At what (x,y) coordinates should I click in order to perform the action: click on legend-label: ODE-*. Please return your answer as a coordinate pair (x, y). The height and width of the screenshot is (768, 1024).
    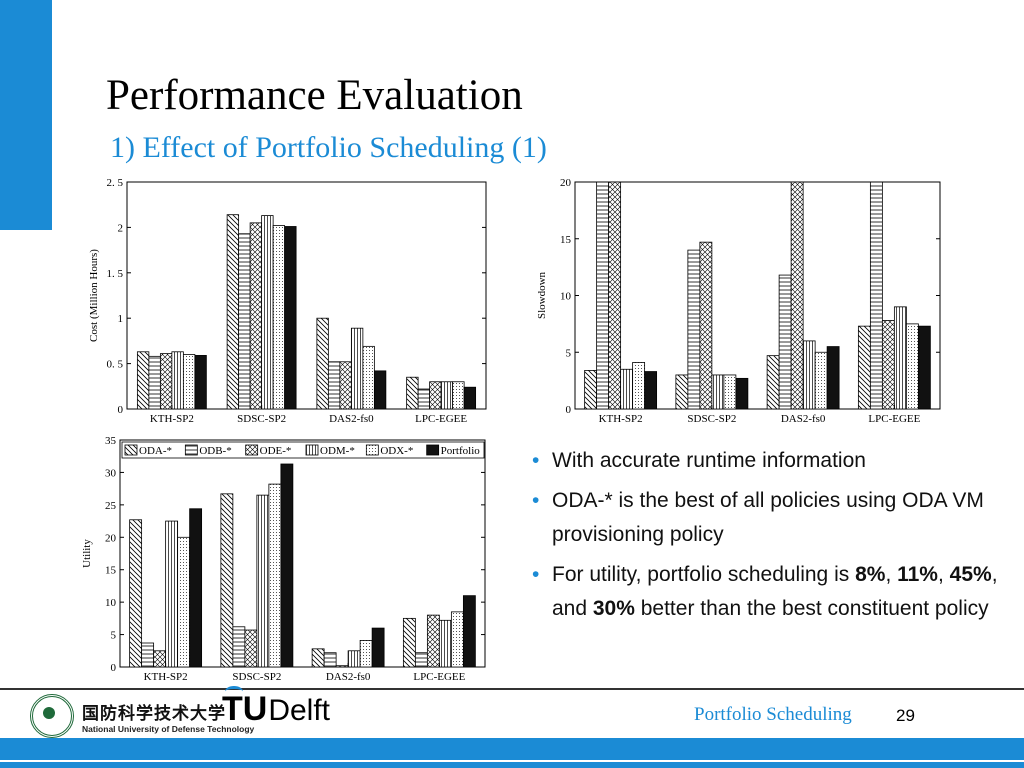
    Looking at the image, I should click on (276, 451).